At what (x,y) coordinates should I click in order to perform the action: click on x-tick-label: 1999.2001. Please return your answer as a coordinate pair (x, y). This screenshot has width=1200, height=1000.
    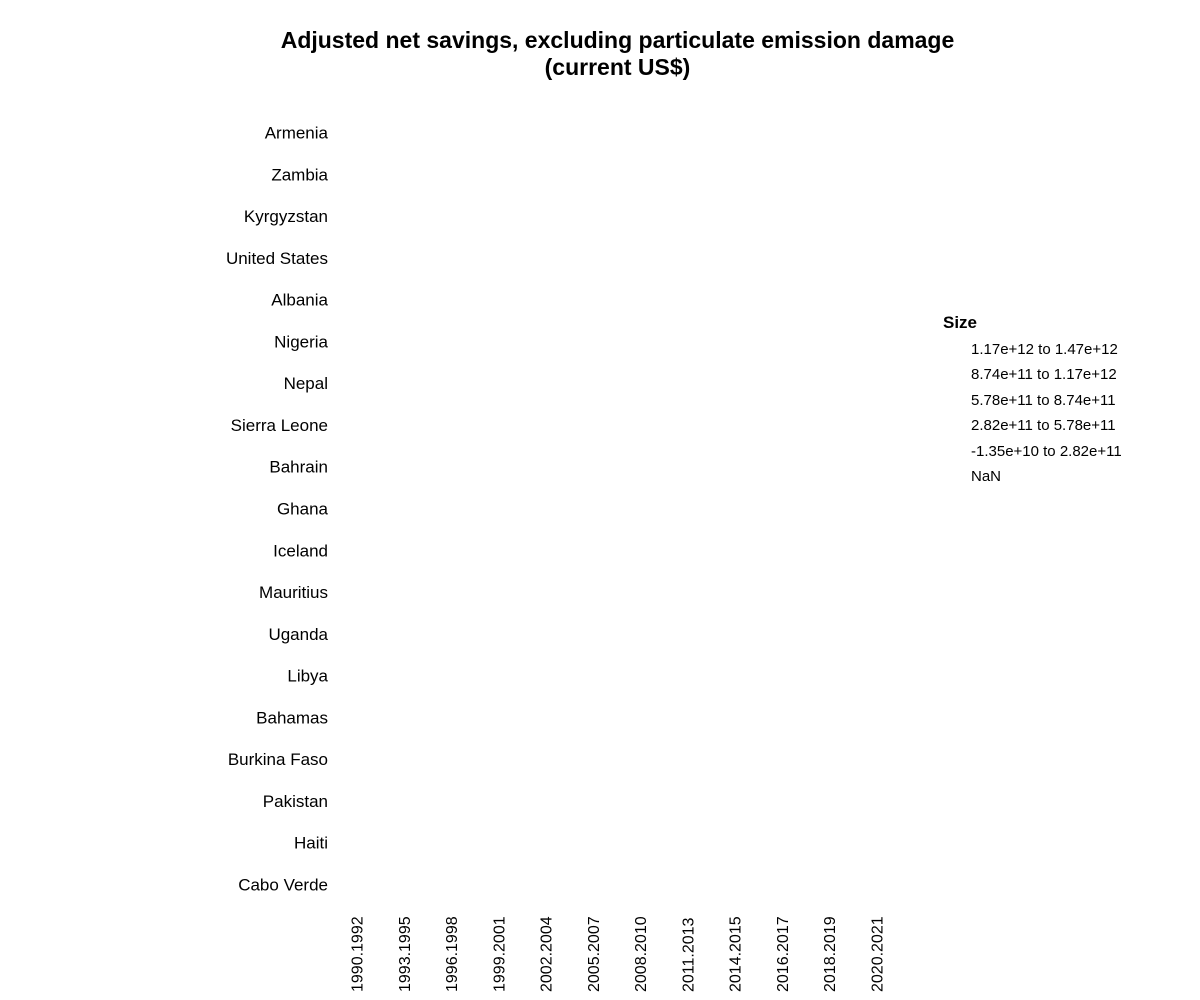
    Looking at the image, I should click on (499, 954).